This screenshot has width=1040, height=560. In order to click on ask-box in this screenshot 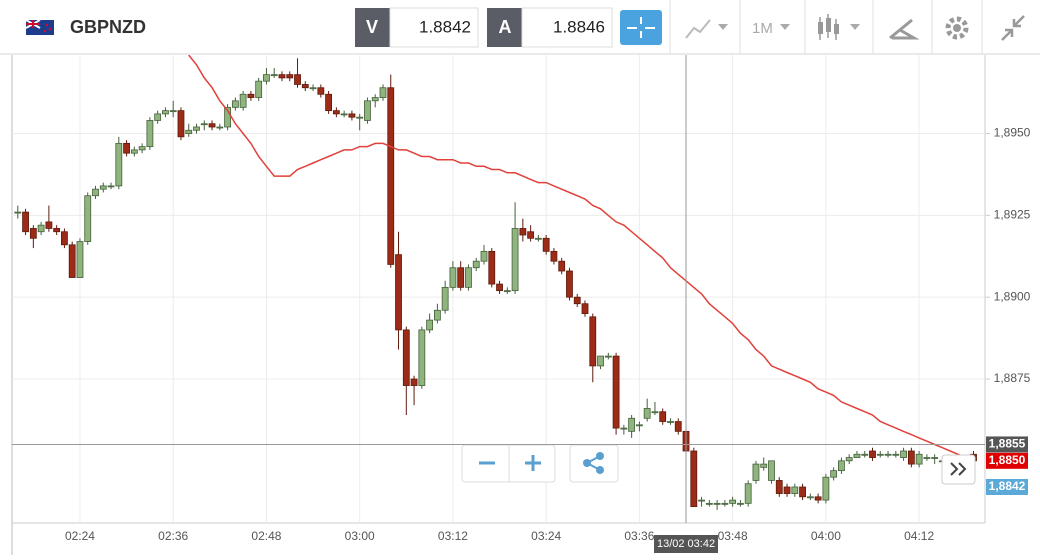, I will do `click(567, 27)`.